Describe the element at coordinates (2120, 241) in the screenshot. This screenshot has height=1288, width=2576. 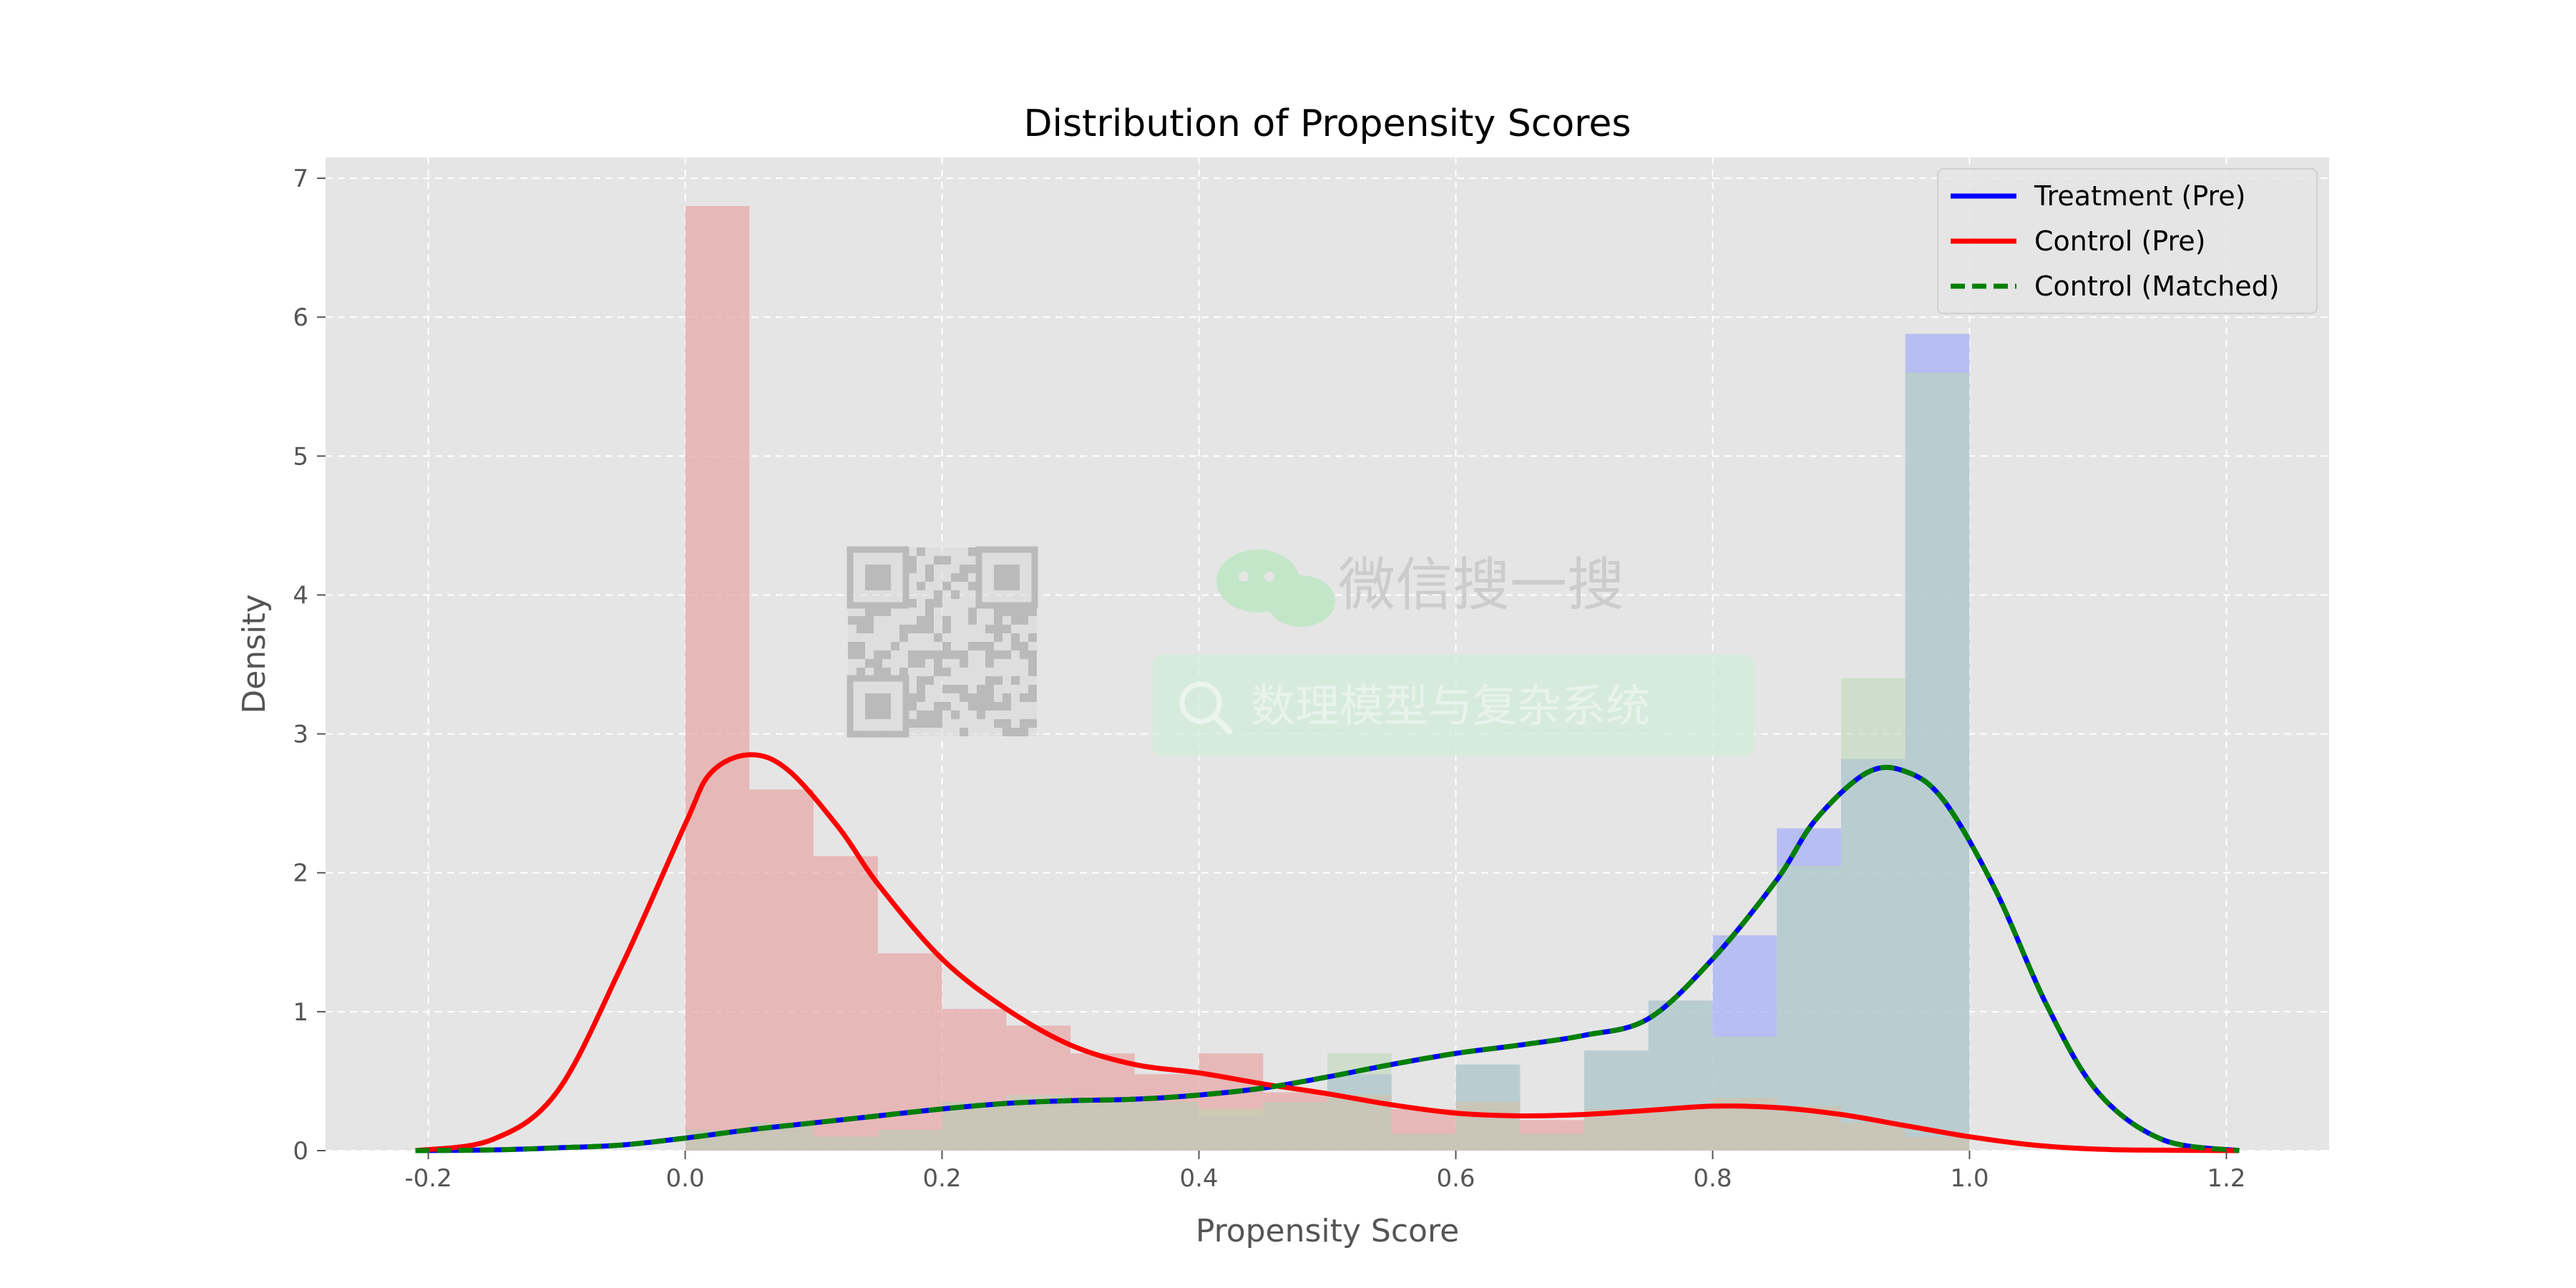
I see `legend-label-1: Control (Pre)` at that location.